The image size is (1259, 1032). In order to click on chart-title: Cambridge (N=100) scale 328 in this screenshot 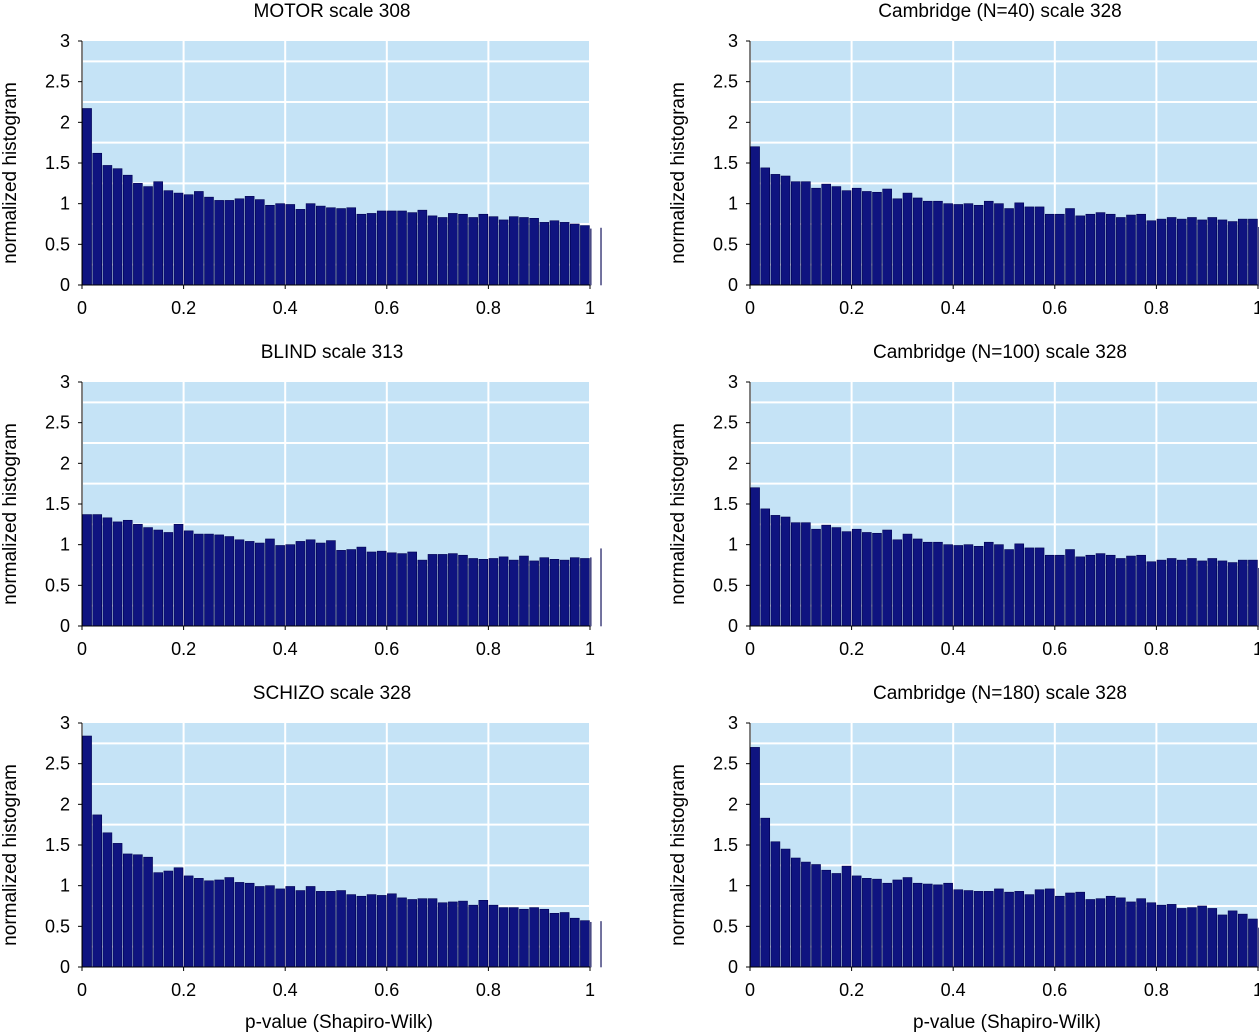, I will do `click(1000, 352)`.